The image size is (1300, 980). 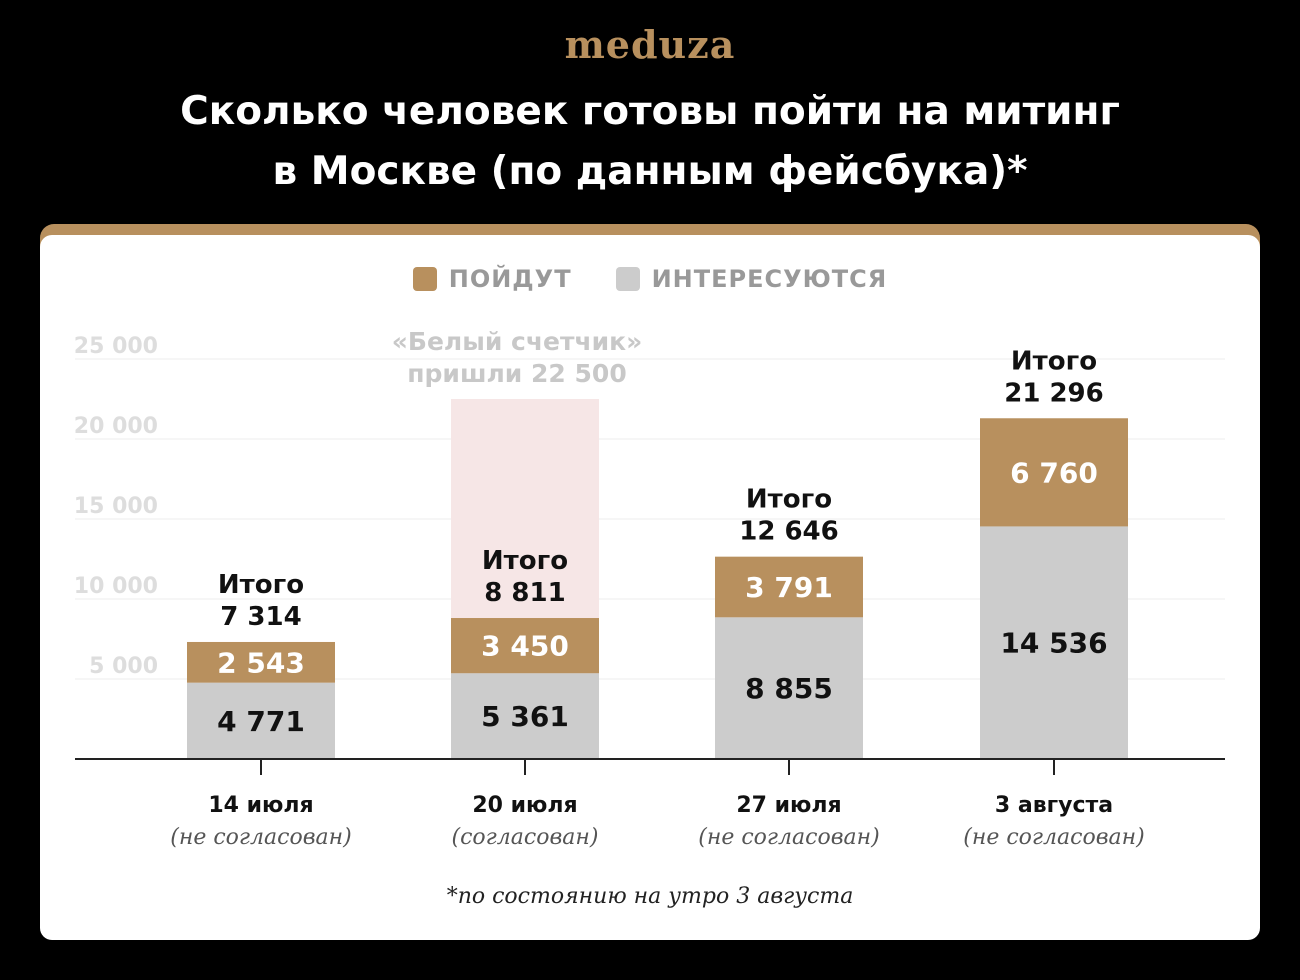 I want to click on label-going-2: 3 791, so click(x=789, y=587).